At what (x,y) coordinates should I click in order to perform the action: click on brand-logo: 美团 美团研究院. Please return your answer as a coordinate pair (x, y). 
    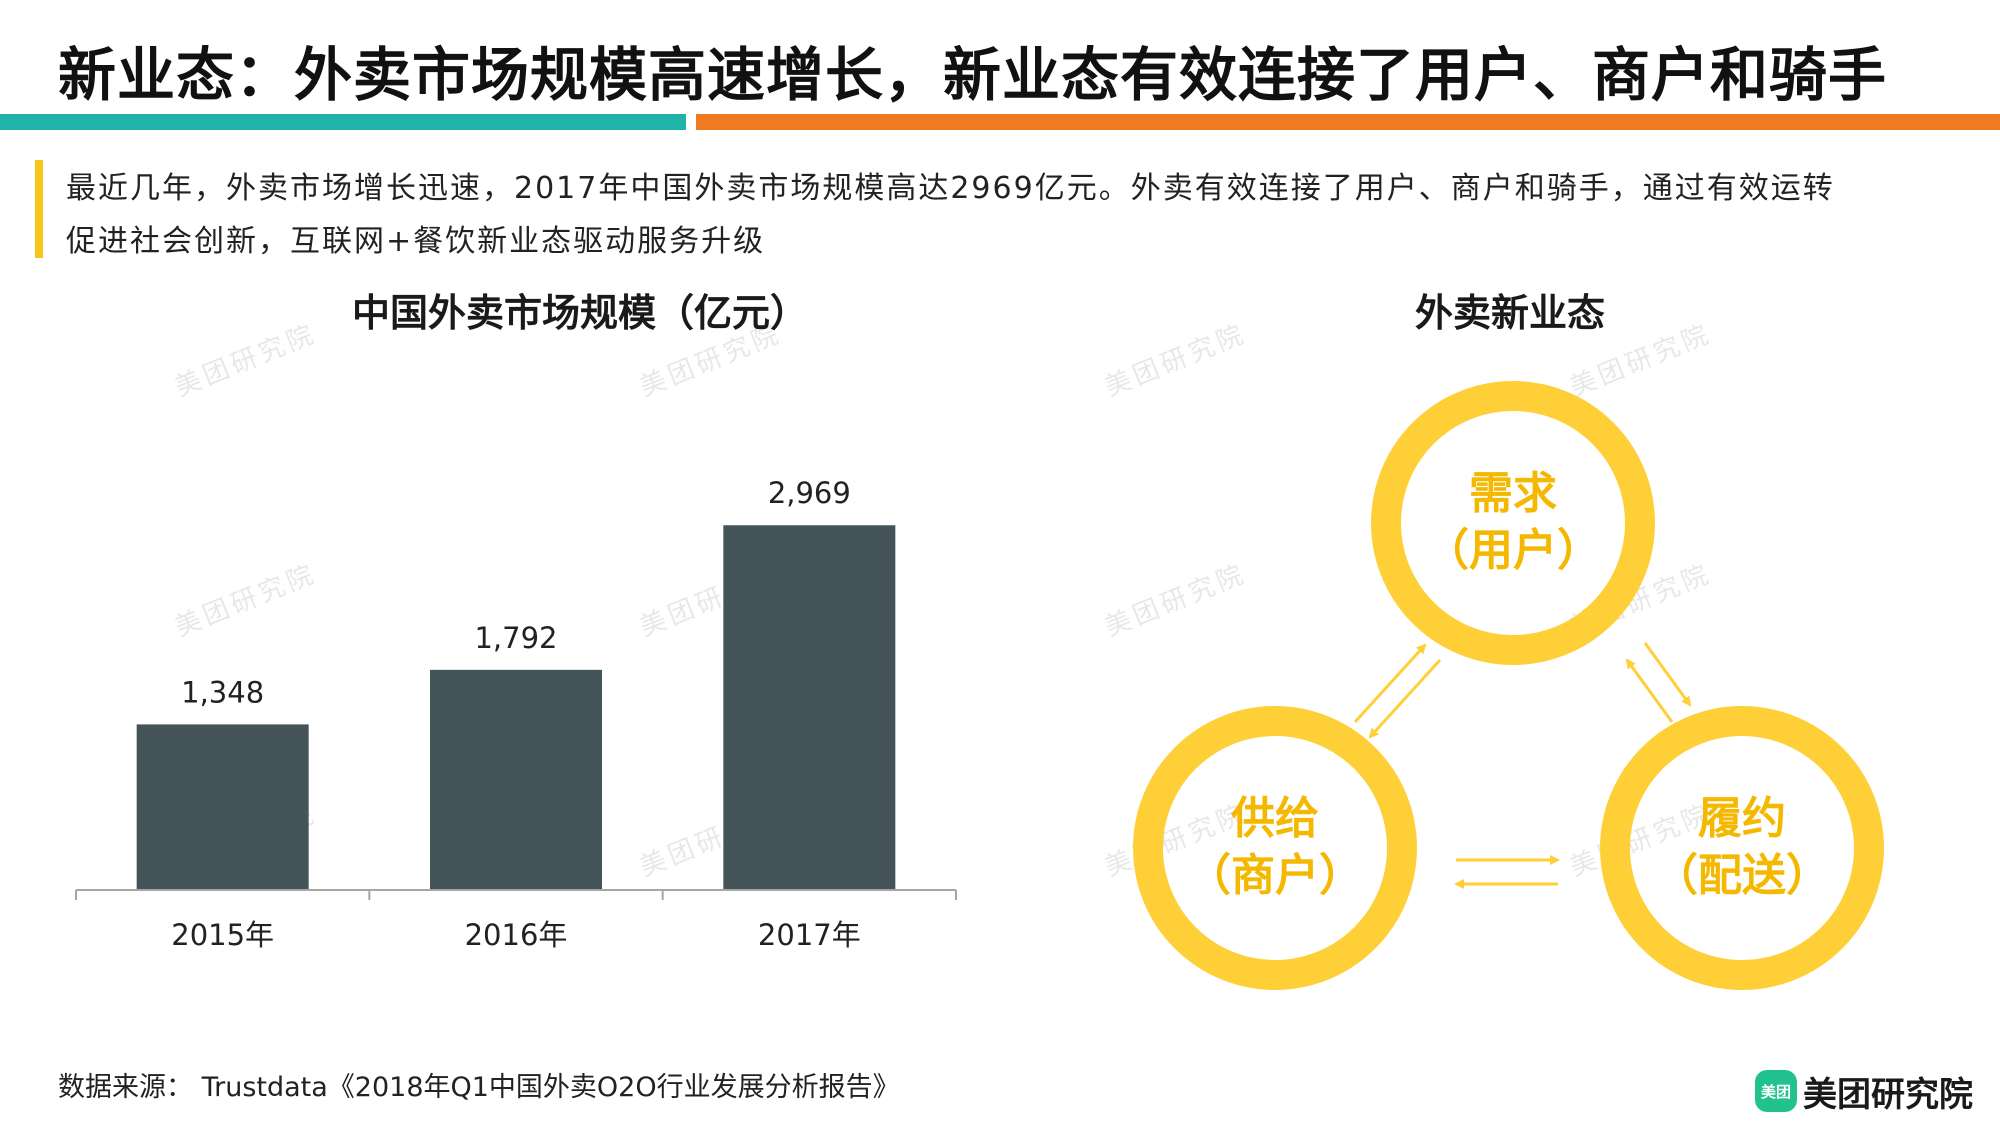
    Looking at the image, I should click on (1864, 1091).